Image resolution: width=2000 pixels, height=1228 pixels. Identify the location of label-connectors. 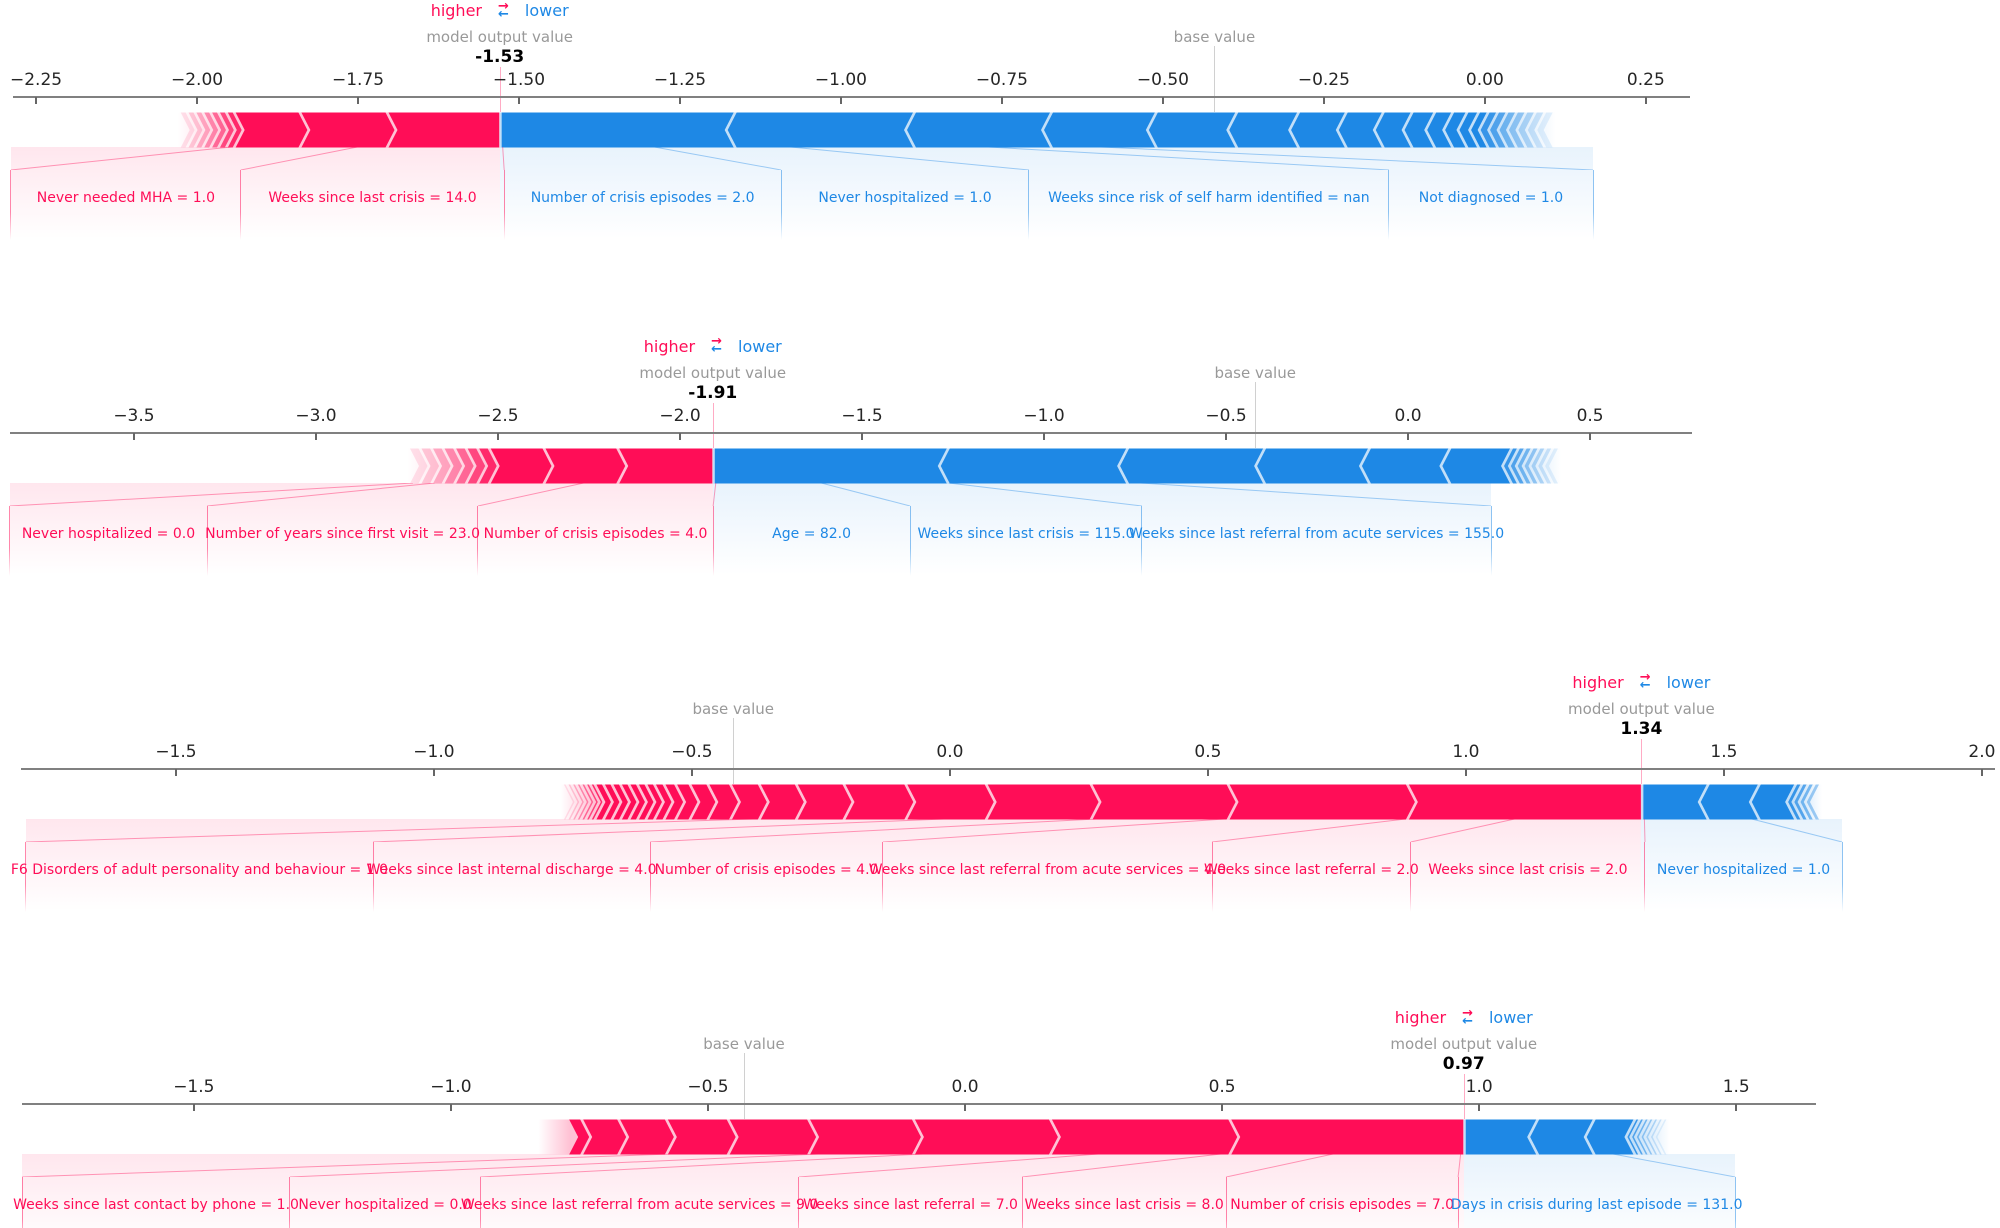
(934, 830).